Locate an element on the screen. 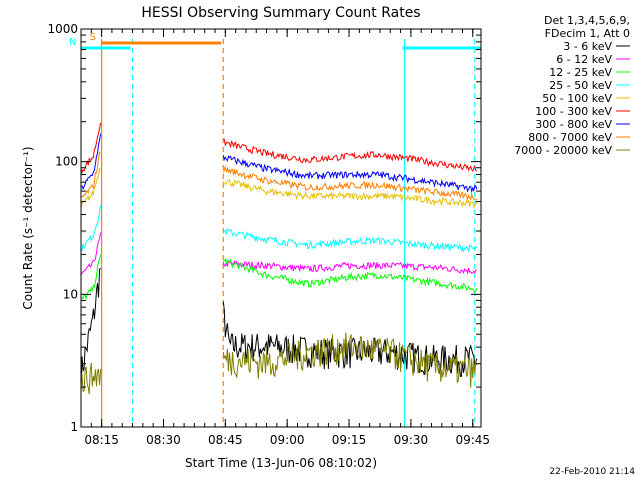  timestamp: 22-Feb-2010 21:14 is located at coordinates (592, 472).